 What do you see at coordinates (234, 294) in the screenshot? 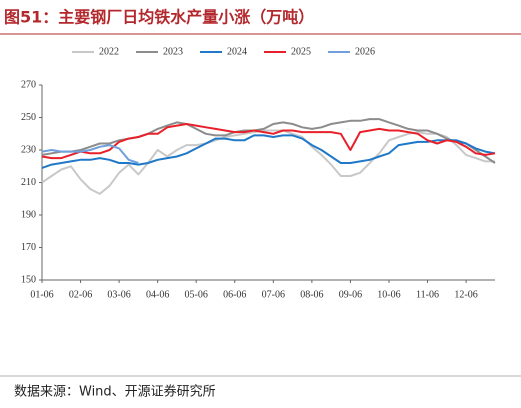
I see `x-tick-label: 06-06` at bounding box center [234, 294].